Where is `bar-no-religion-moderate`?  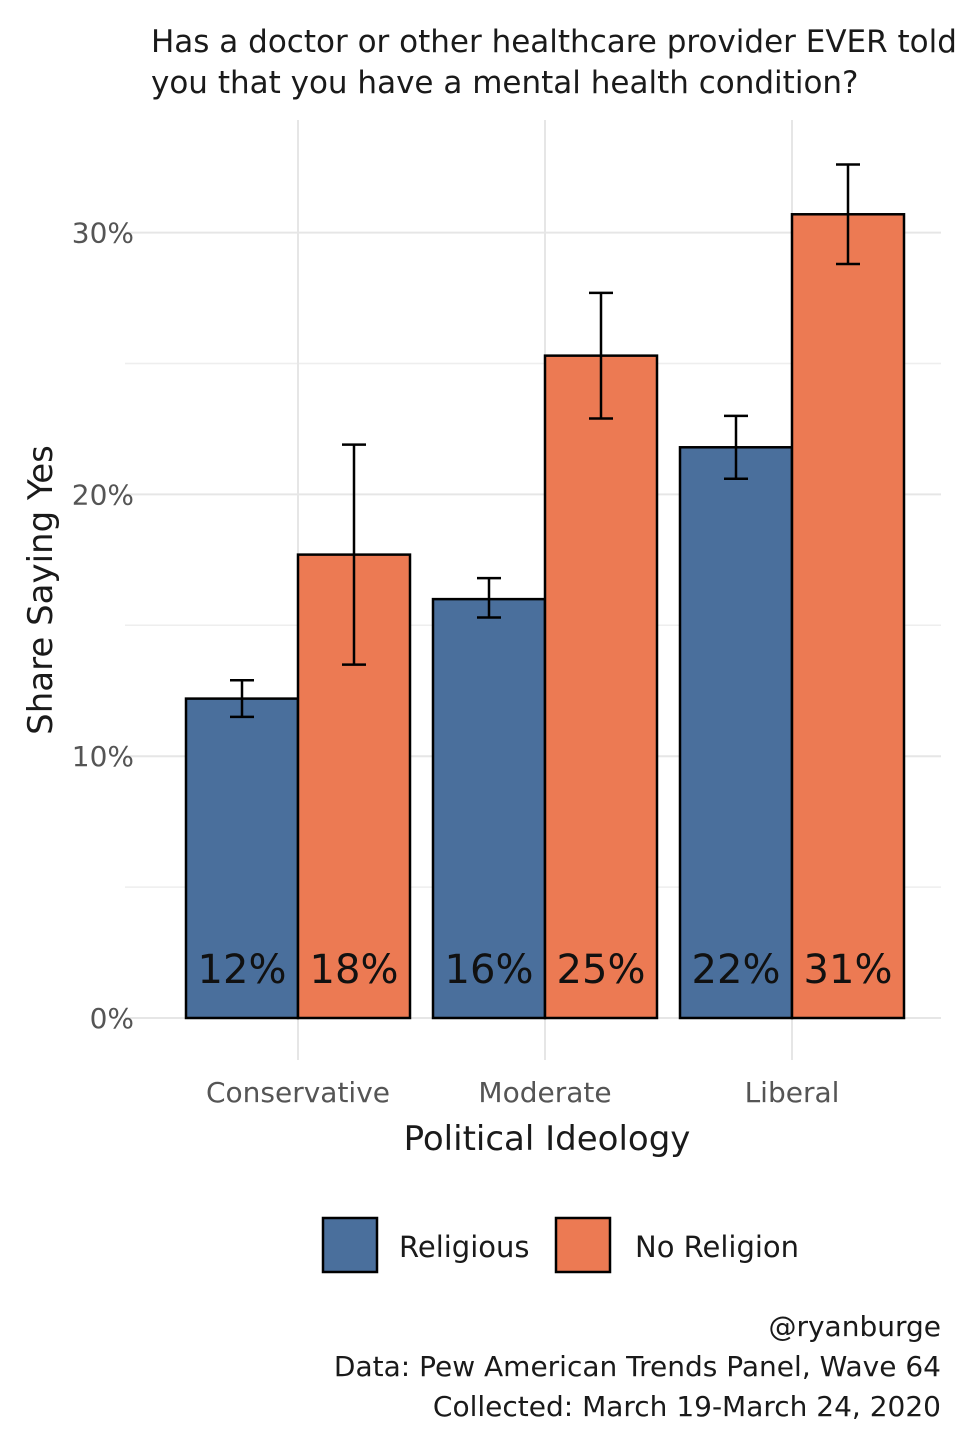 bar-no-religion-moderate is located at coordinates (601, 687).